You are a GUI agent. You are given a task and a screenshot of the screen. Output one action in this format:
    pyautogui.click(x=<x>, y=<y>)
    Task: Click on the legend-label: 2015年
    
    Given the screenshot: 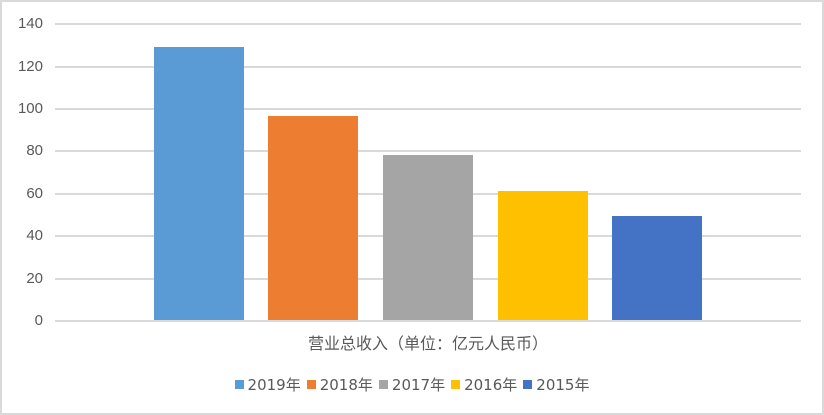 What is the action you would take?
    pyautogui.click(x=563, y=385)
    